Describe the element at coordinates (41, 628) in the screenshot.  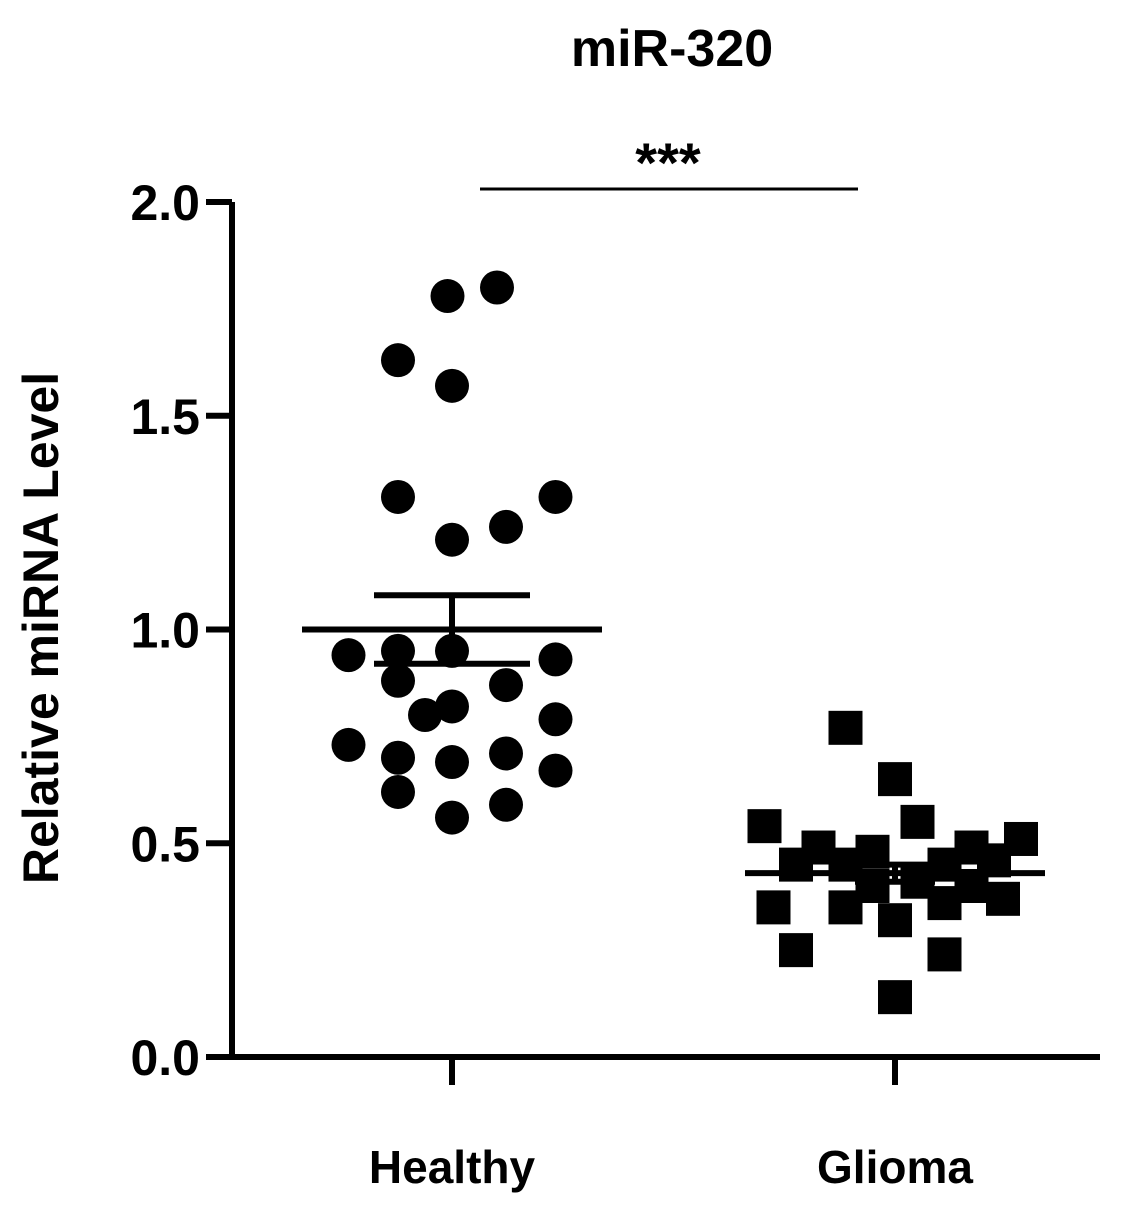
I see `y-axis-label: Relative miRNA Level` at that location.